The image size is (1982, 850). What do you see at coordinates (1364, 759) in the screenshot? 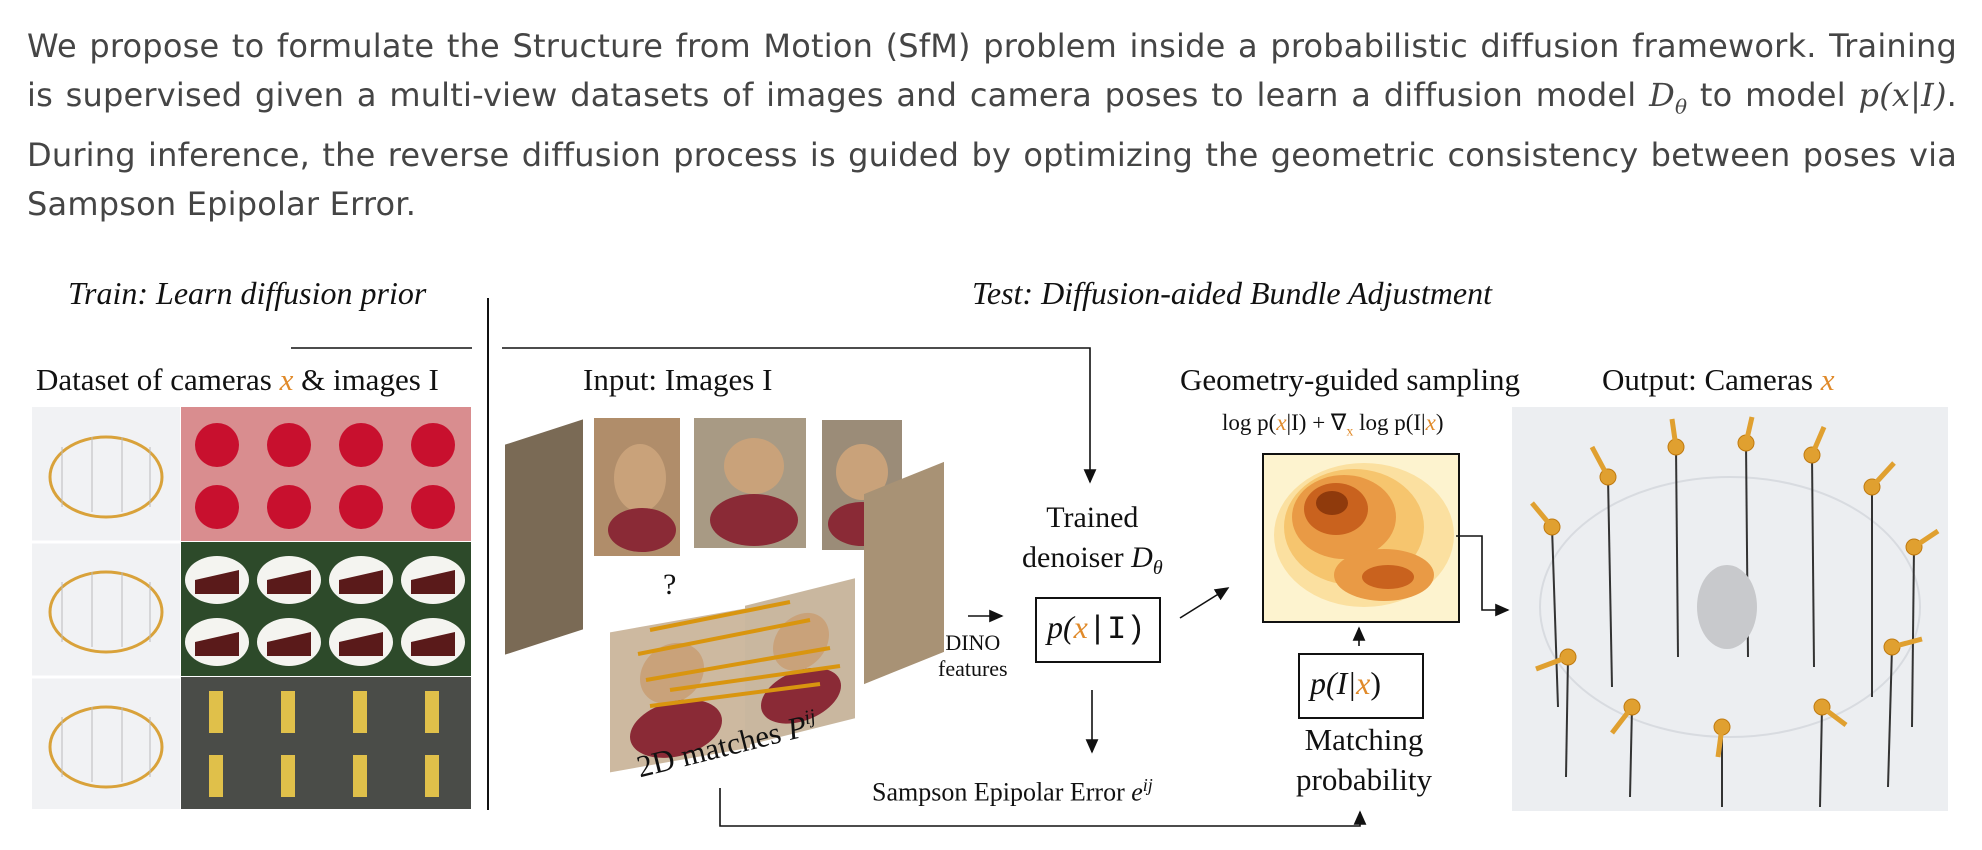
I see `matching-label: Matching probability` at bounding box center [1364, 759].